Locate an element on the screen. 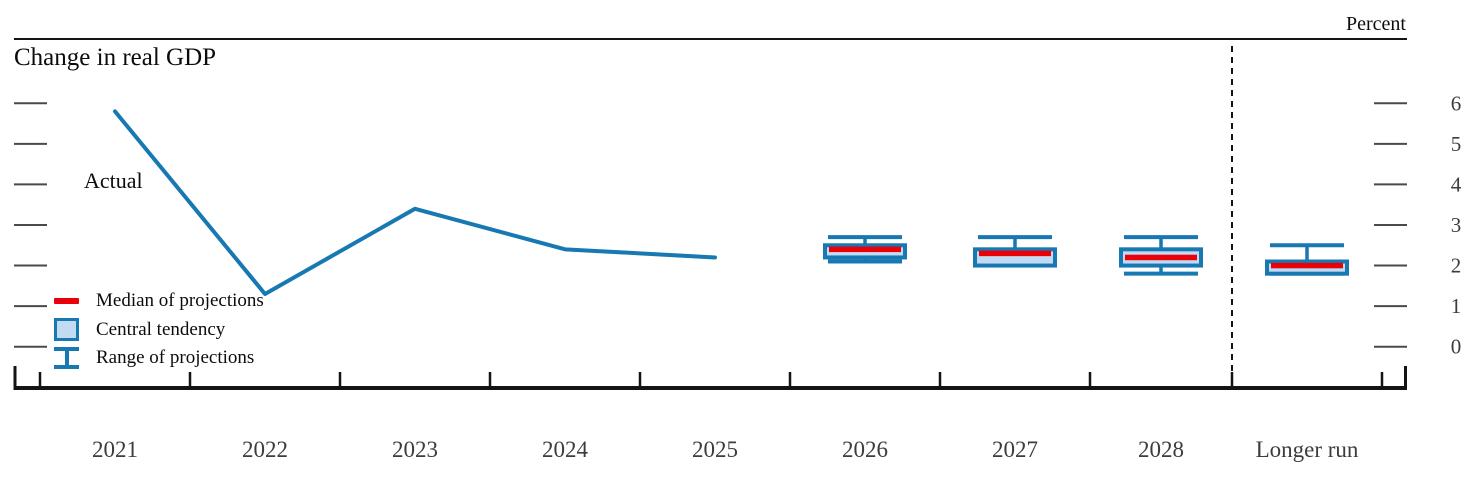 This screenshot has height=494, width=1474. x-category-label: 2027 is located at coordinates (1015, 449).